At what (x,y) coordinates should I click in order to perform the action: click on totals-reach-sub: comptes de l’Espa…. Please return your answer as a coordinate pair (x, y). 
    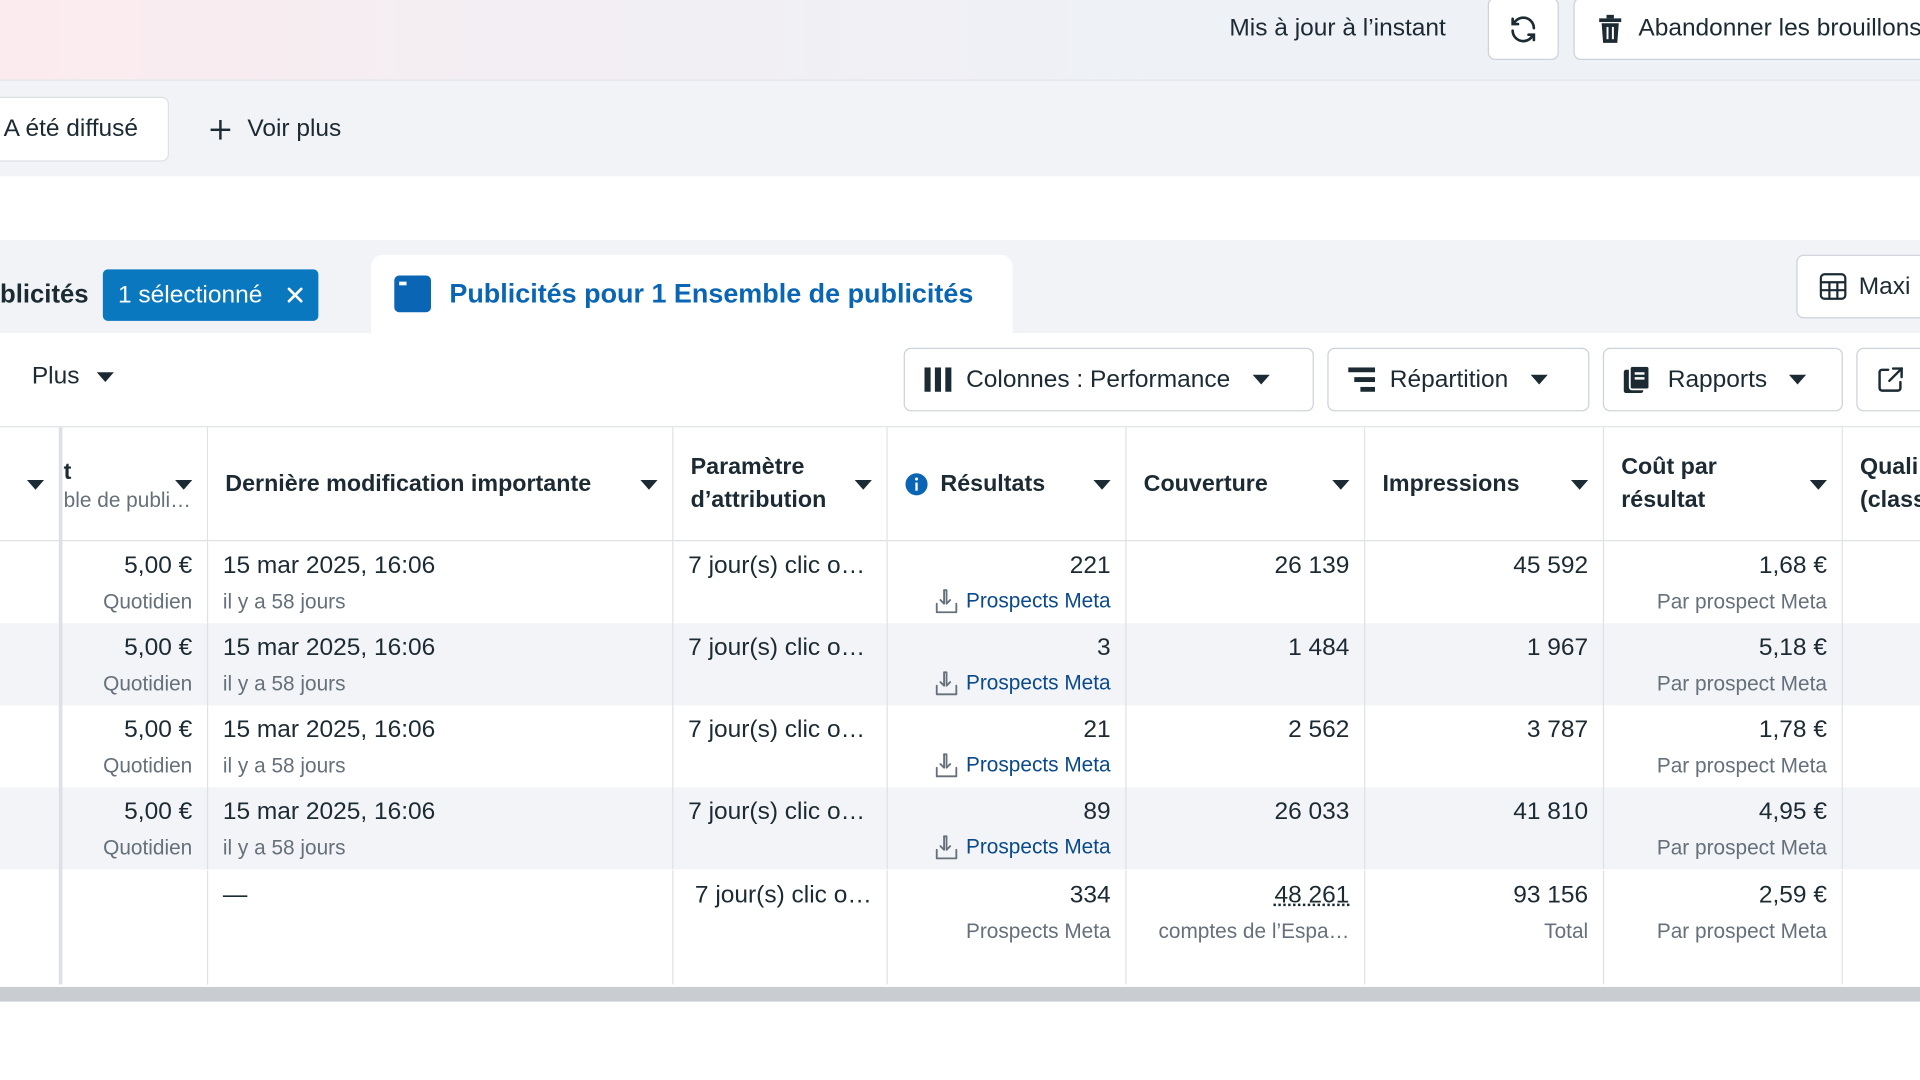
    Looking at the image, I should click on (1254, 931).